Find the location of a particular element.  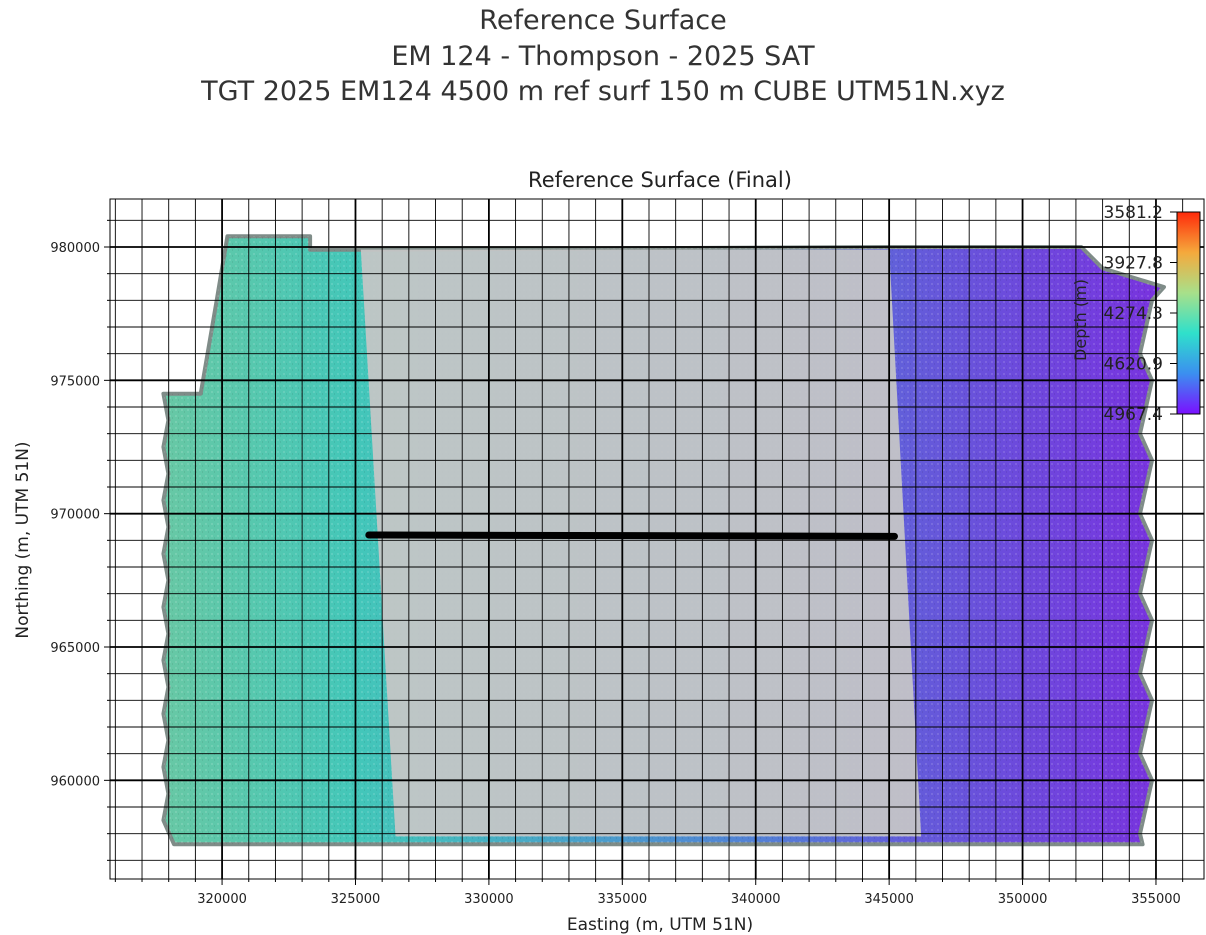

colorbar-tick-label: 3581.2 is located at coordinates (1133, 213).